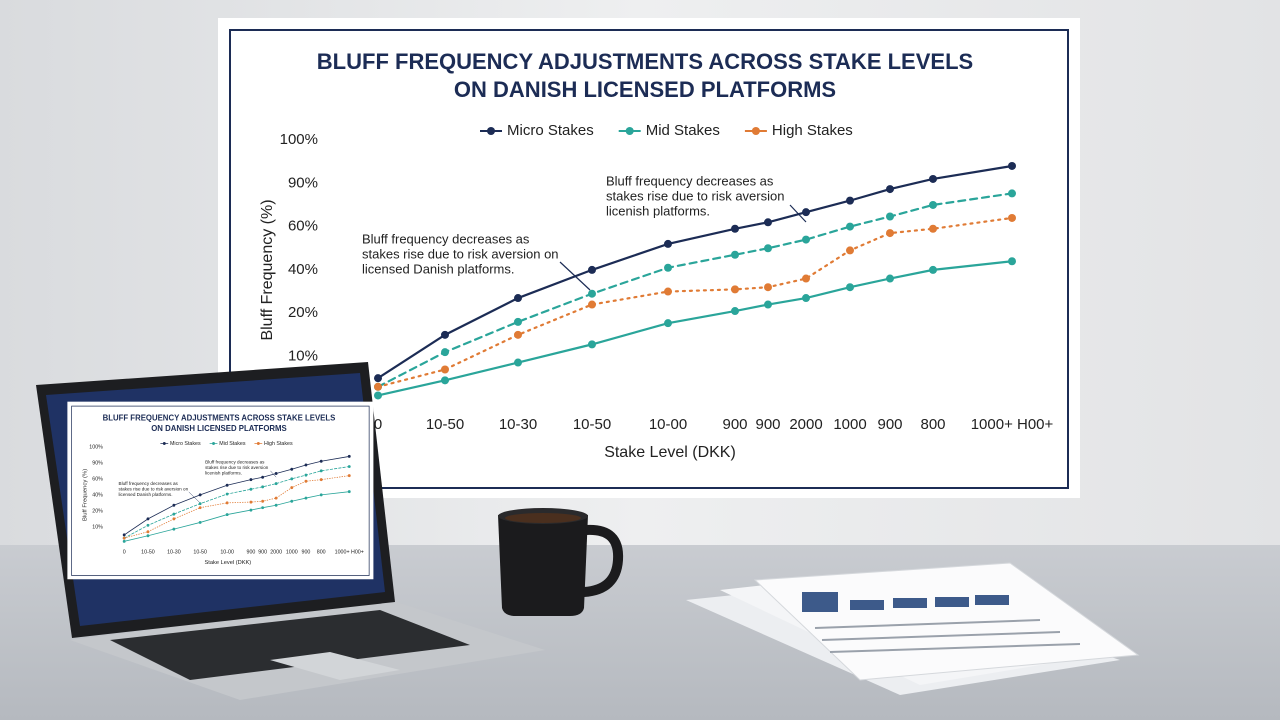 This screenshot has height=725, width=1280. I want to click on annotation: licenish platforms., so click(658, 210).